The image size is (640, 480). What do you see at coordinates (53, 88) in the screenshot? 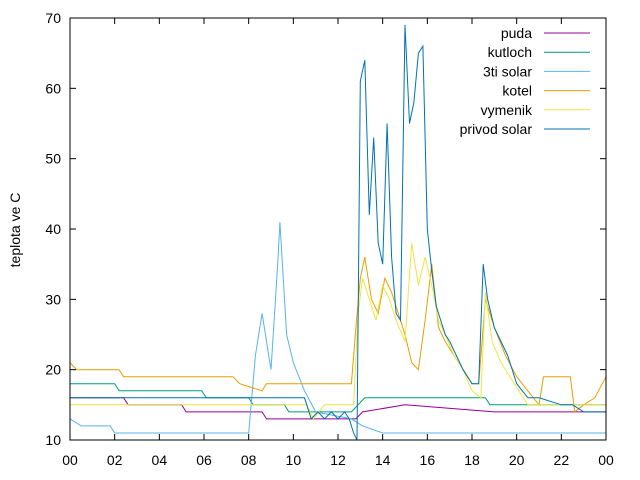
I see `y-tick-label: 60` at bounding box center [53, 88].